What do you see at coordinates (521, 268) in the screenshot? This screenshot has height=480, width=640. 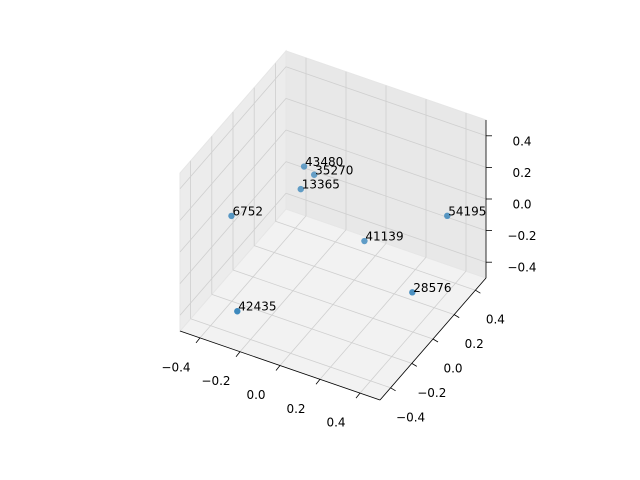 I see `z-tick-label: −0.4` at bounding box center [521, 268].